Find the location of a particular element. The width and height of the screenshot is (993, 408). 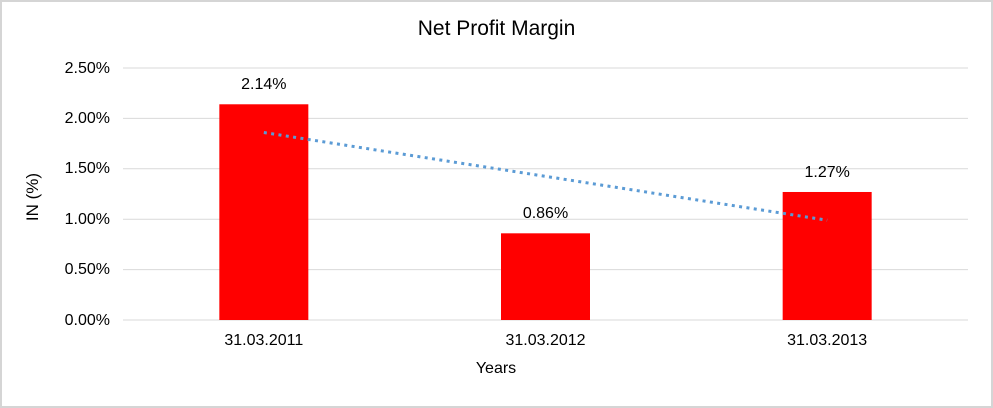

x-category-label: 31.03.2013 is located at coordinates (827, 340).